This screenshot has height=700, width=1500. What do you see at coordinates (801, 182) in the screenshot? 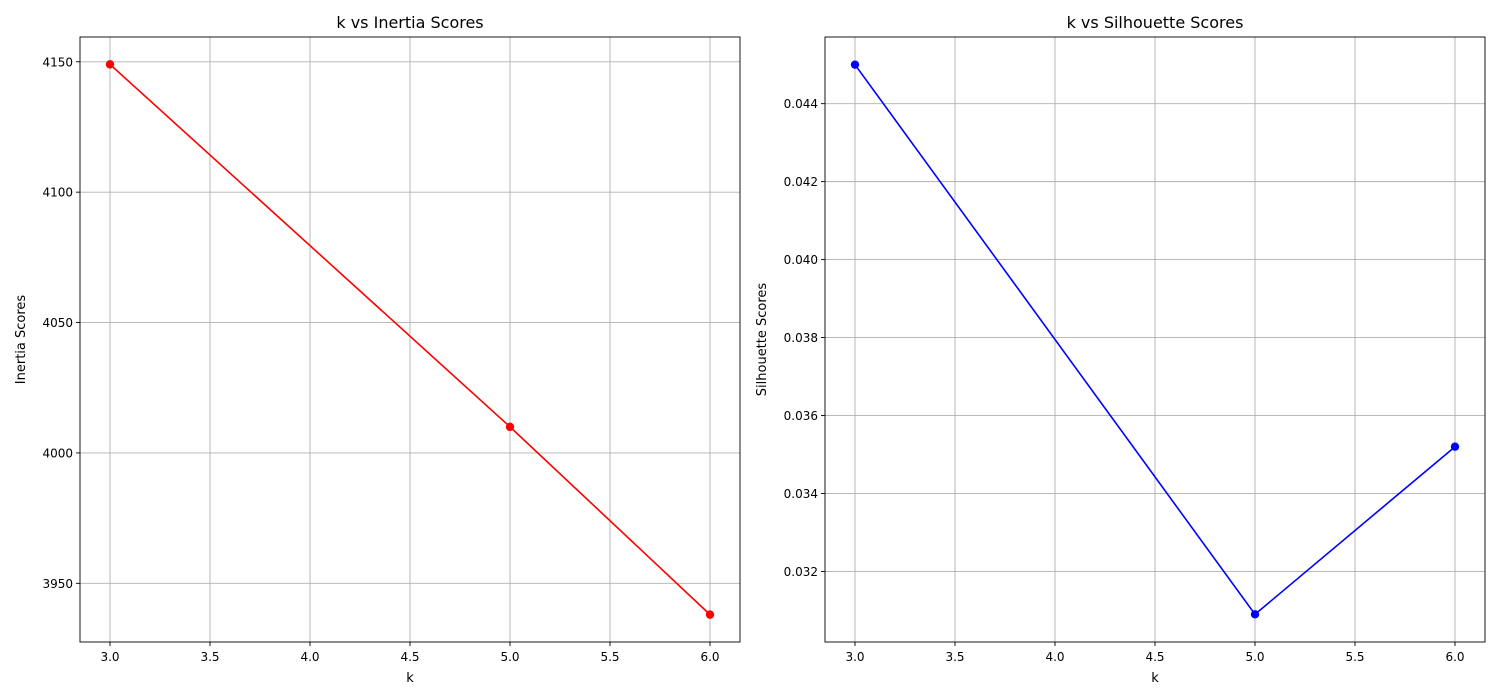
I see `silhouette-y-tick-label: 0.042` at bounding box center [801, 182].